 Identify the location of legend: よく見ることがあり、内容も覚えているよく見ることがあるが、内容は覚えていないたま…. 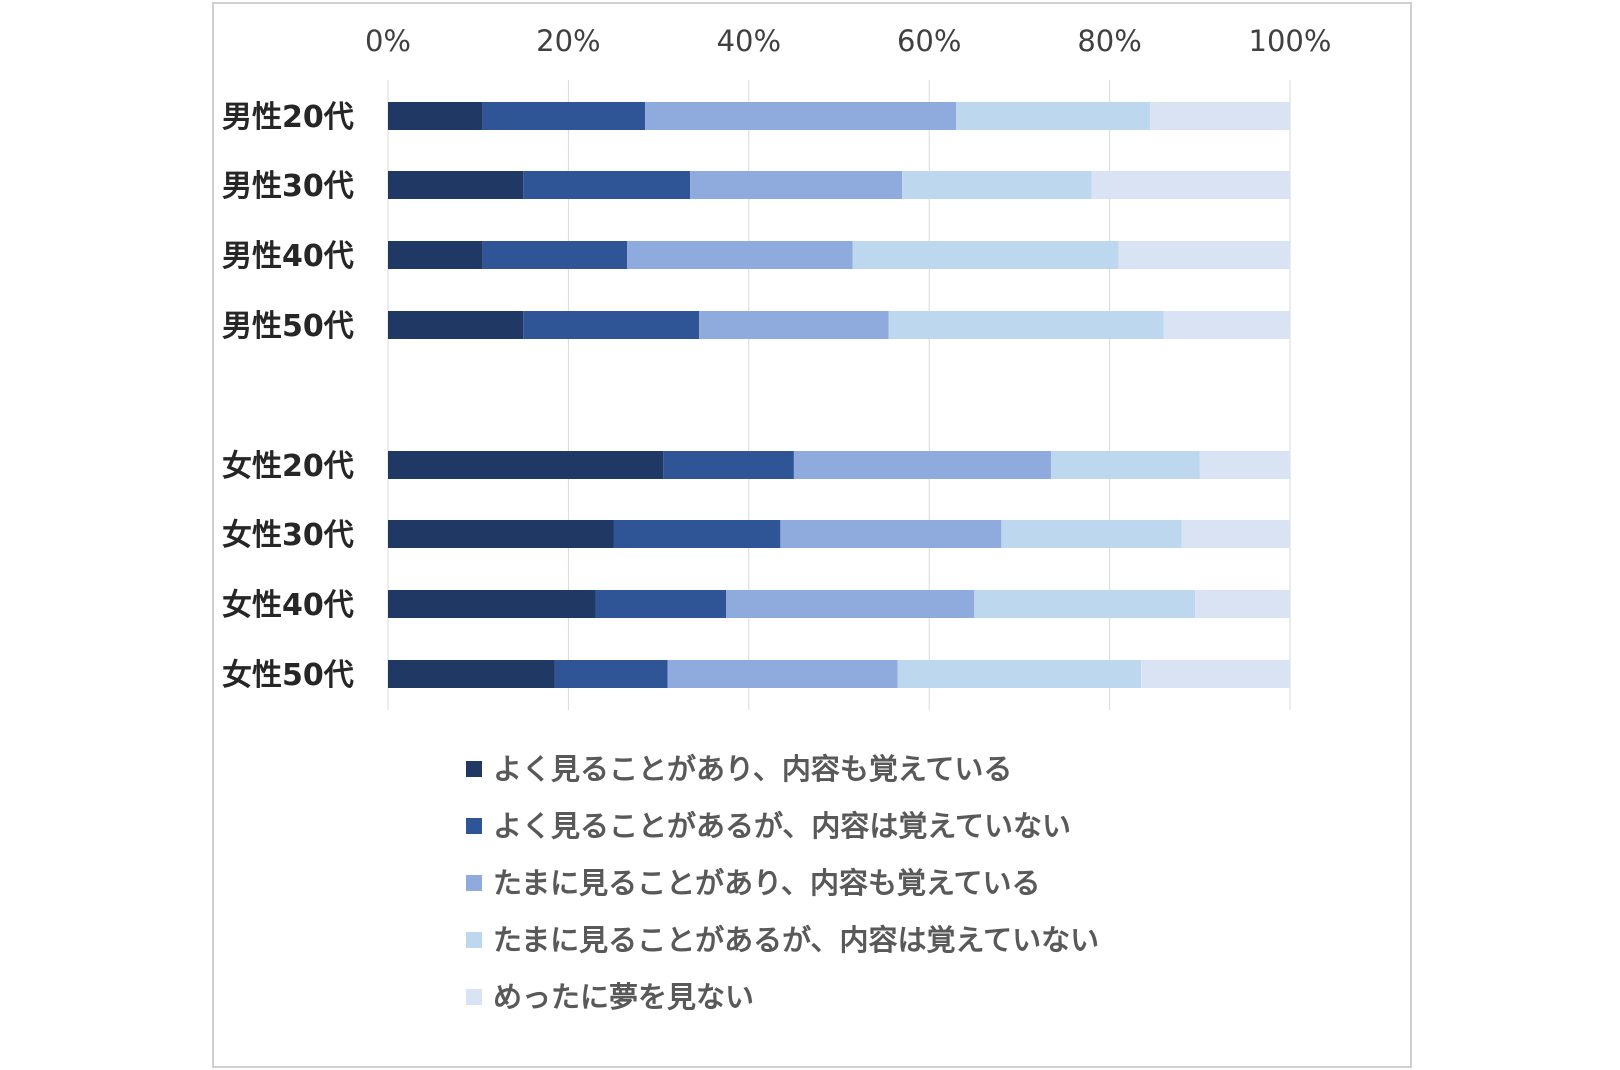
(782, 883).